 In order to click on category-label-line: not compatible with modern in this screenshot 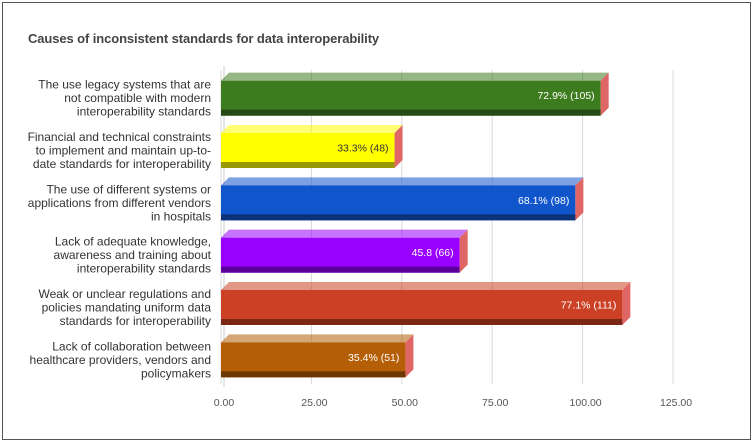, I will do `click(137, 98)`.